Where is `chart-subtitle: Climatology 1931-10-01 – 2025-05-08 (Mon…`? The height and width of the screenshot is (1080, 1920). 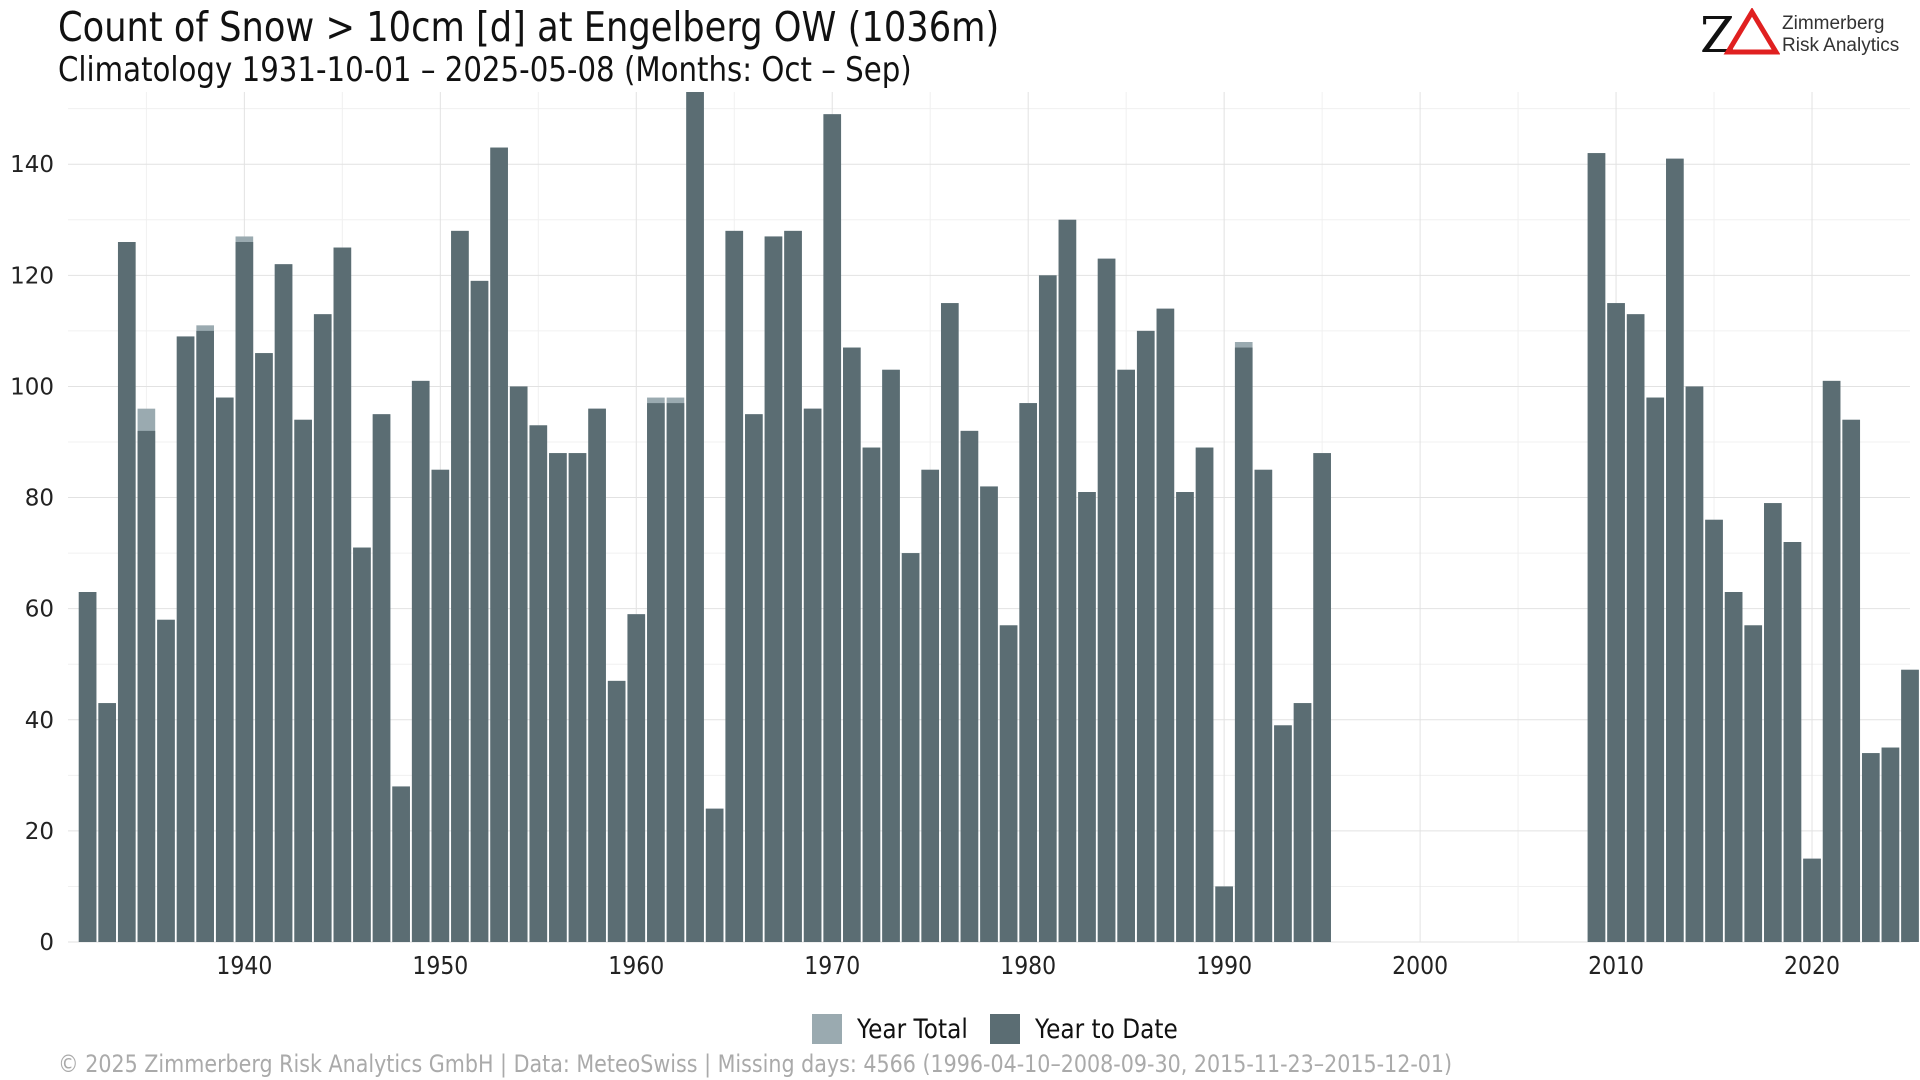 chart-subtitle: Climatology 1931-10-01 – 2025-05-08 (Mon… is located at coordinates (485, 70).